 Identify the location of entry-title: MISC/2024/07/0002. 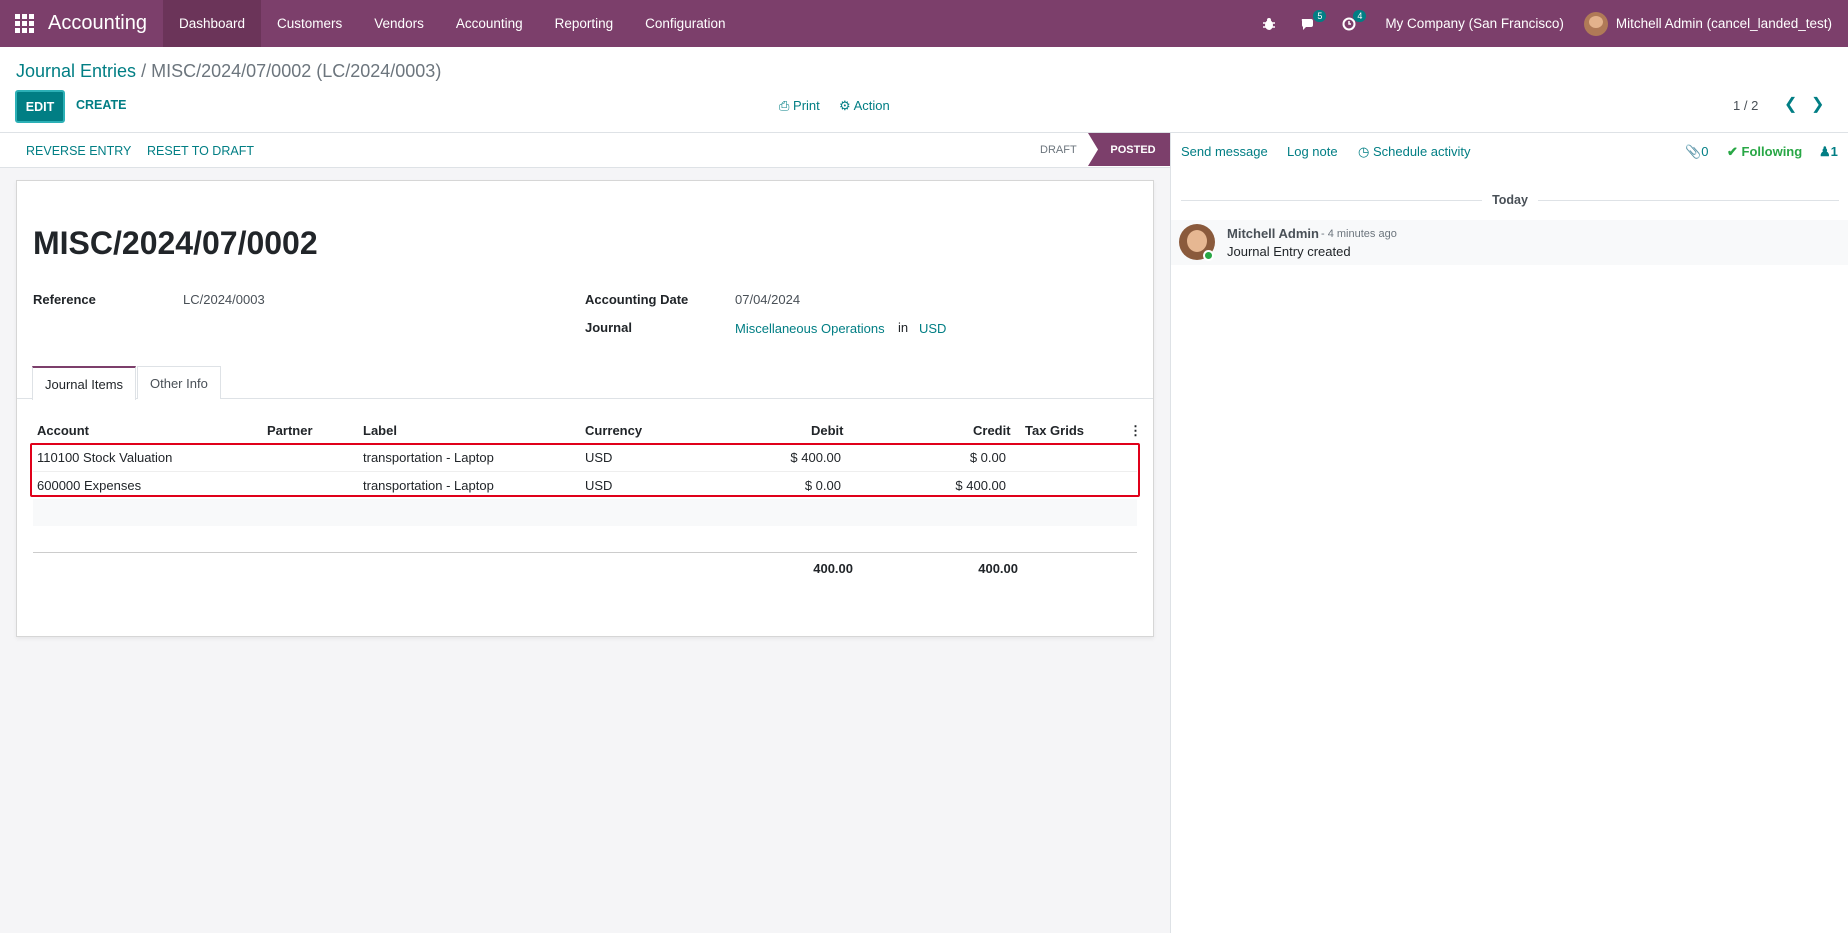
(175, 243).